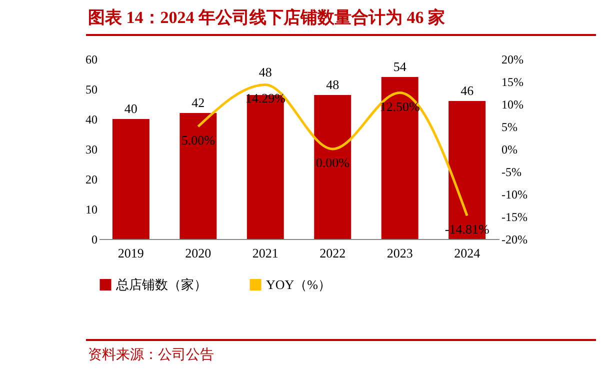 The width and height of the screenshot is (614, 377). Describe the element at coordinates (92, 89) in the screenshot. I see `y-tick-label: 50` at that location.